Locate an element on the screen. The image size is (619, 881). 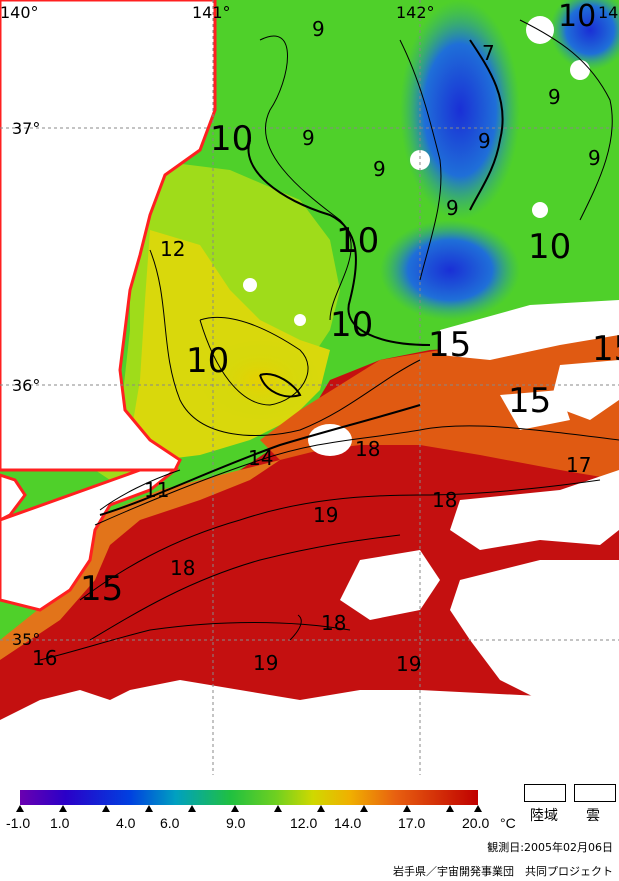
legend-unit: °C is located at coordinates (508, 823).